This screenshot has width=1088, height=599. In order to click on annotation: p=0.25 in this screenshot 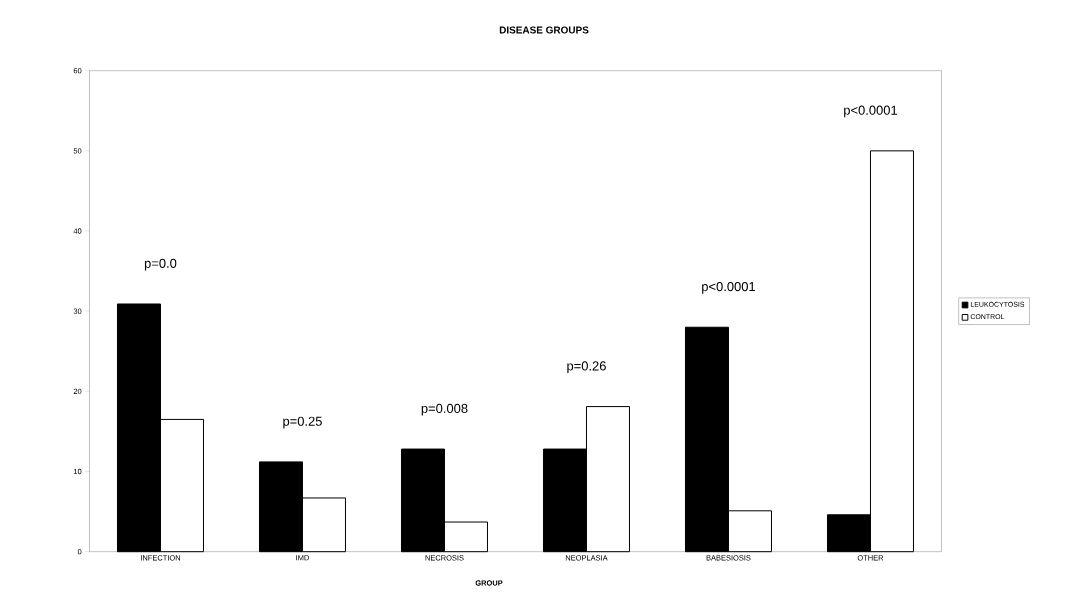, I will do `click(302, 422)`.